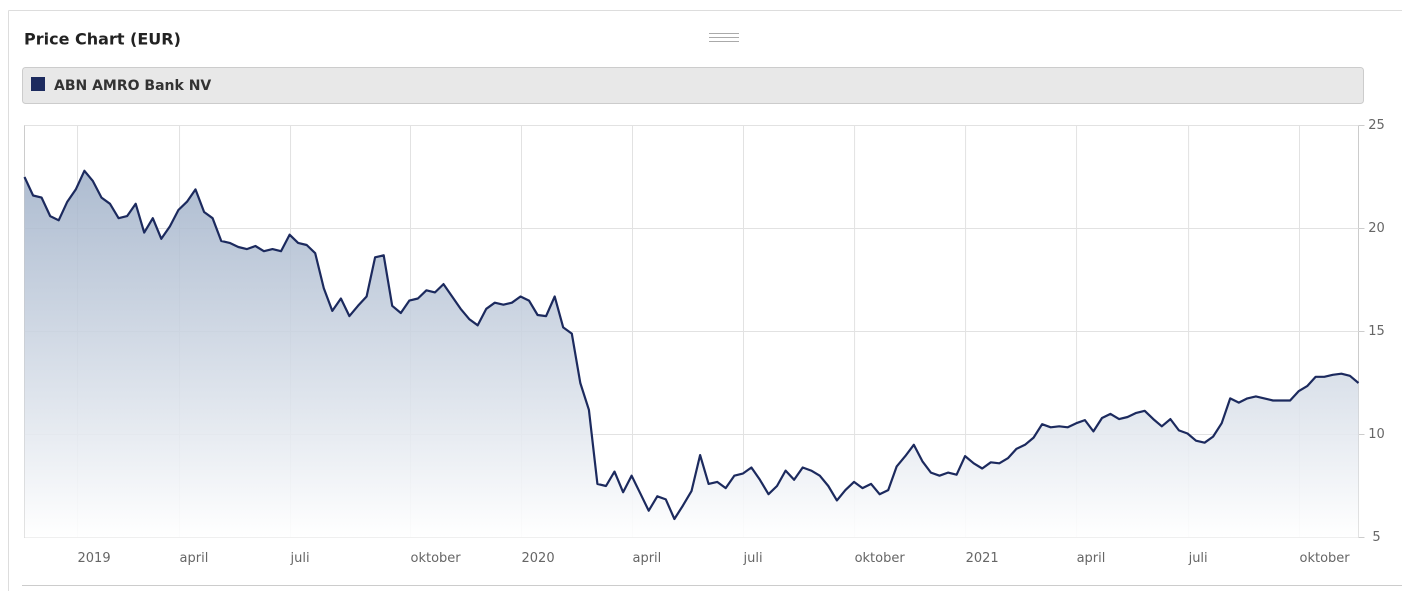 This screenshot has height=591, width=1402. Describe the element at coordinates (538, 558) in the screenshot. I see `x-tick-label: 2020` at that location.